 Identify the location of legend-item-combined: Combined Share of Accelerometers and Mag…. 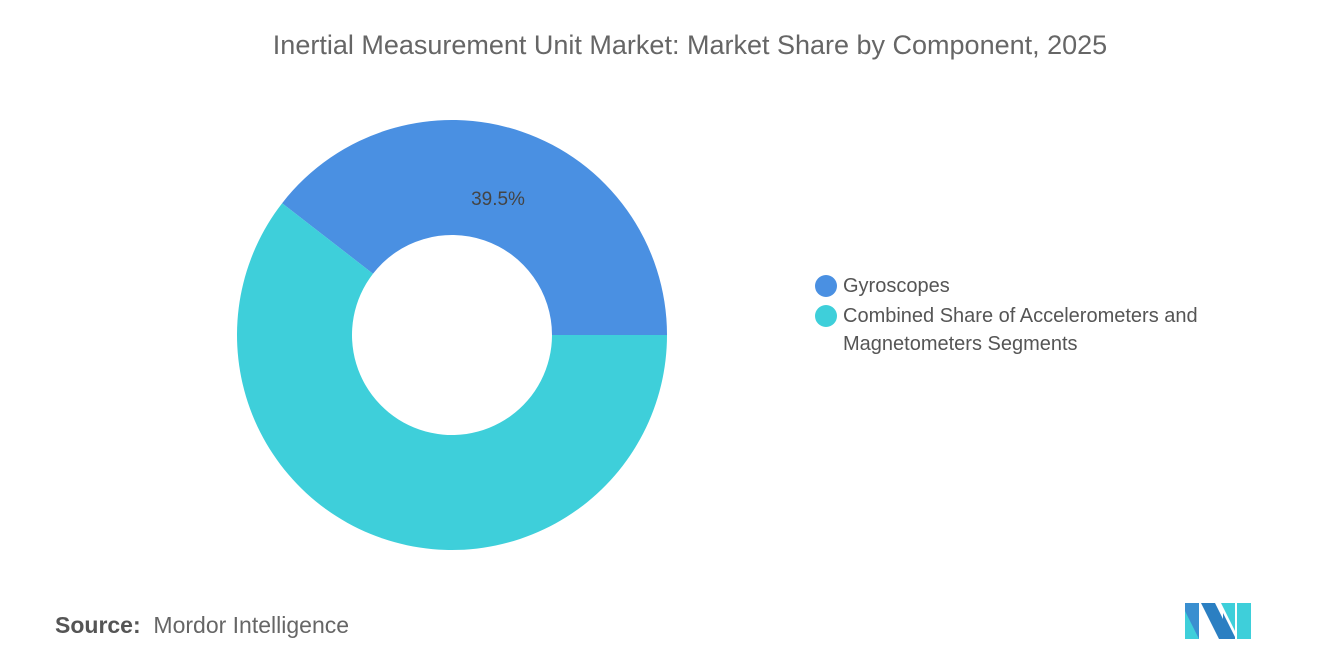
(1039, 330).